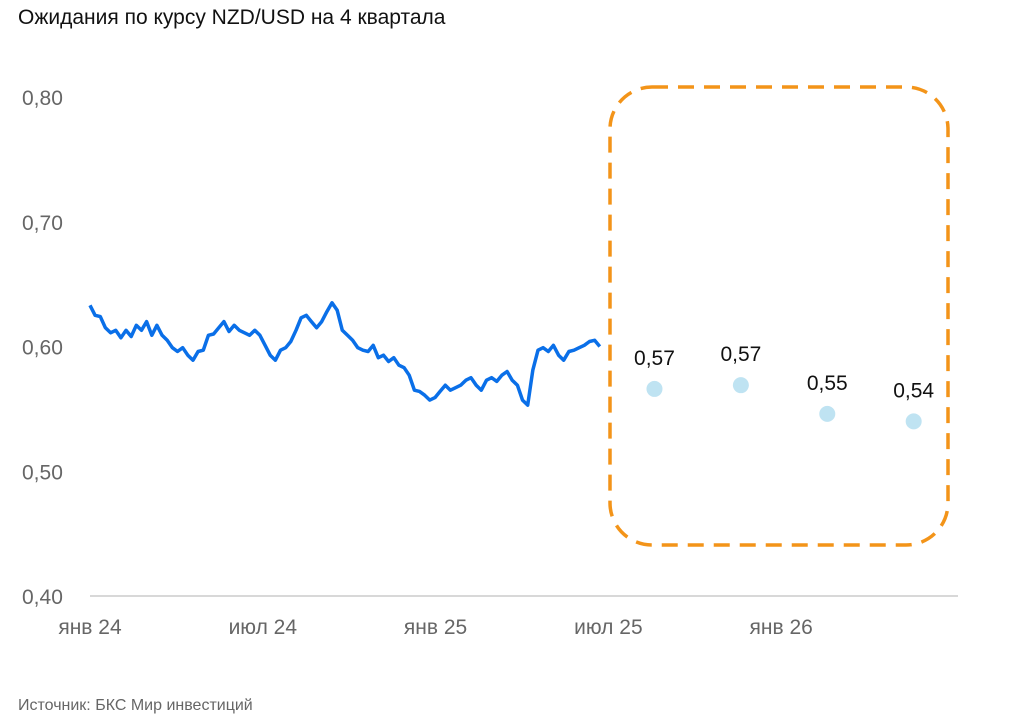 This screenshot has height=725, width=1024. What do you see at coordinates (345, 354) in the screenshot?
I see `nzdusd-line` at bounding box center [345, 354].